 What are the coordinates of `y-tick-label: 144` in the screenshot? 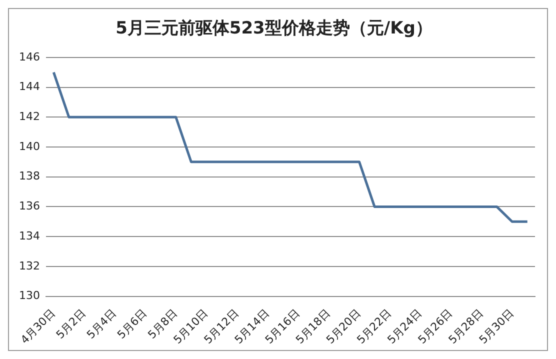 It's located at (29, 87).